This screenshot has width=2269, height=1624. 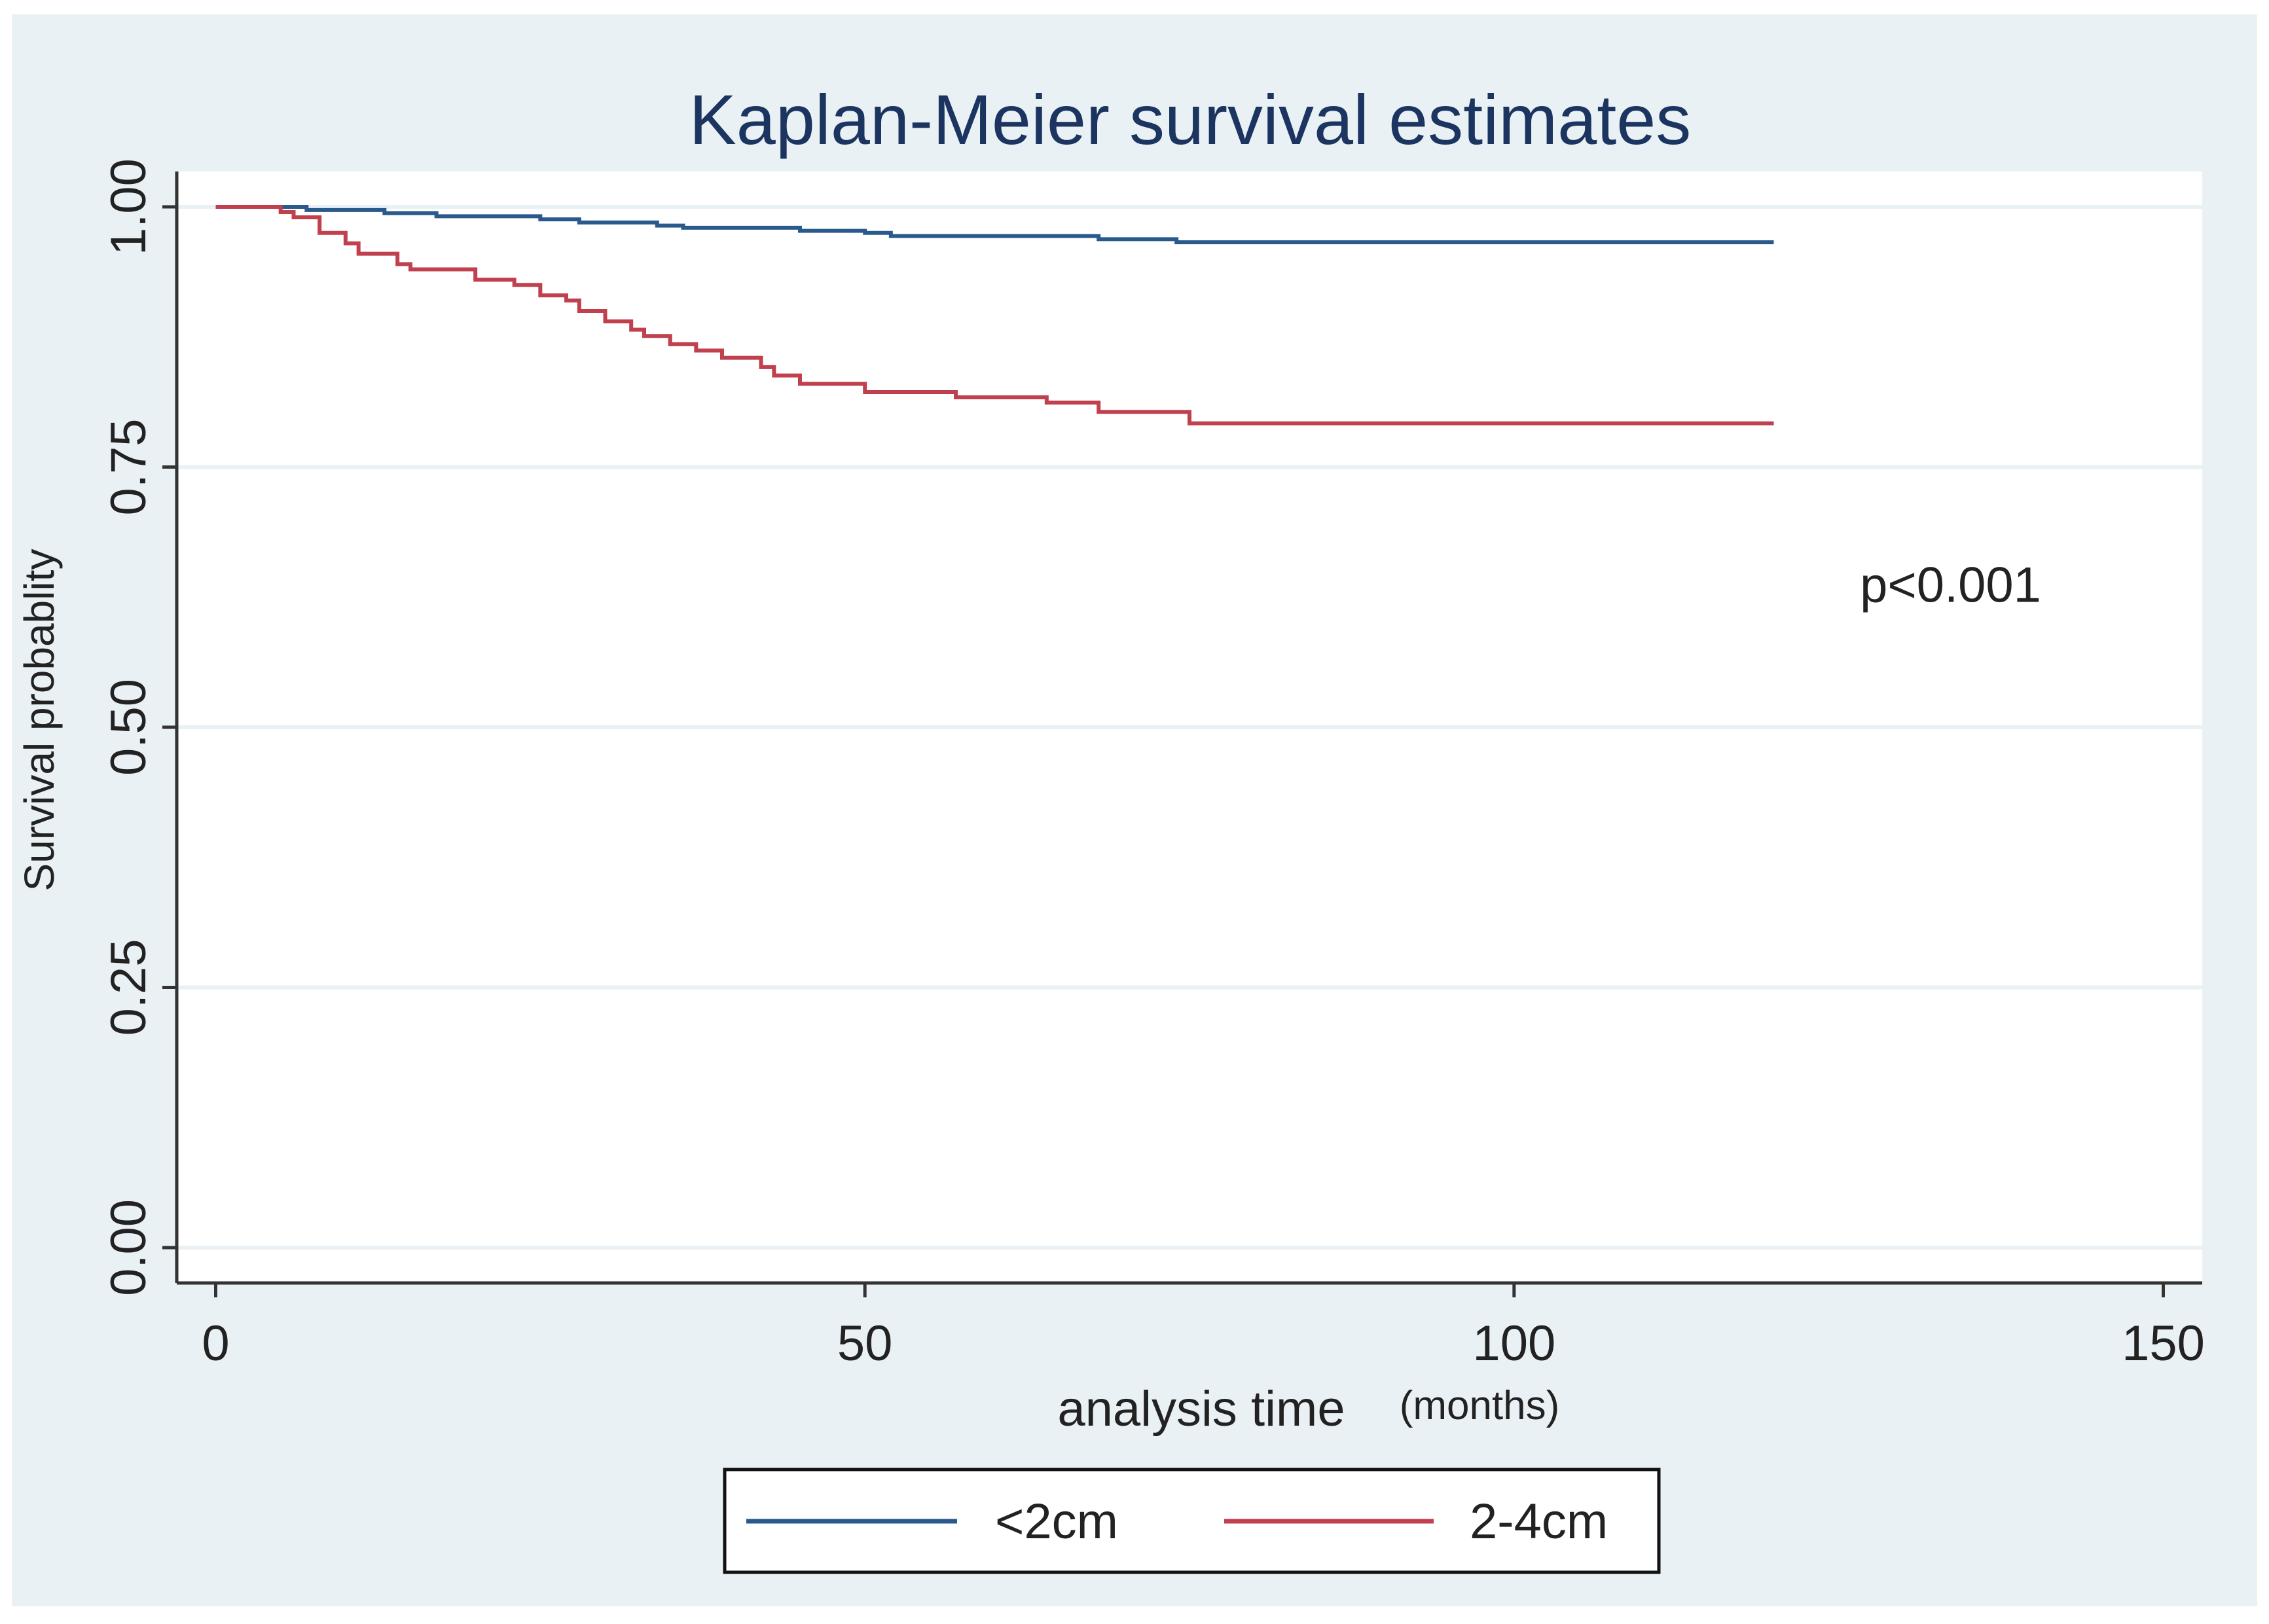 What do you see at coordinates (1192, 1521) in the screenshot?
I see `legend: <2cm 2-4cm` at bounding box center [1192, 1521].